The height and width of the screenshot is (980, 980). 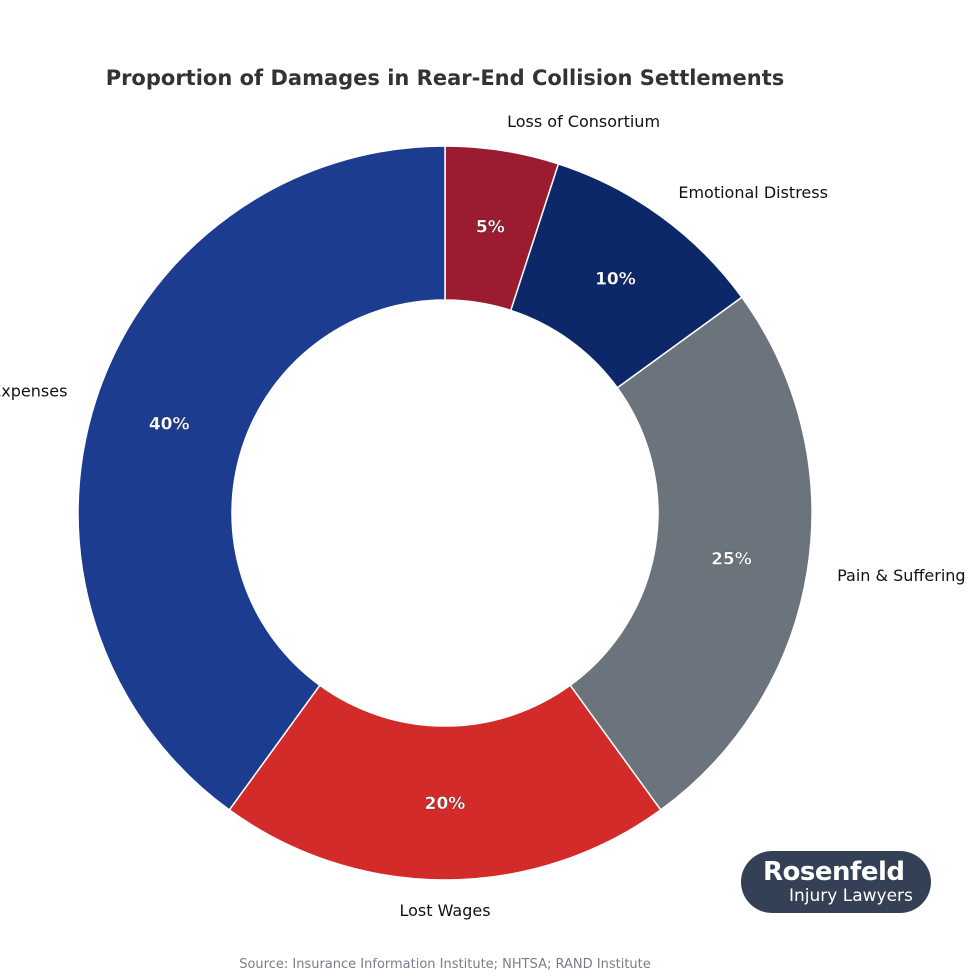 What do you see at coordinates (753, 192) in the screenshot?
I see `category-label-emotional-distress: Emotional Distress` at bounding box center [753, 192].